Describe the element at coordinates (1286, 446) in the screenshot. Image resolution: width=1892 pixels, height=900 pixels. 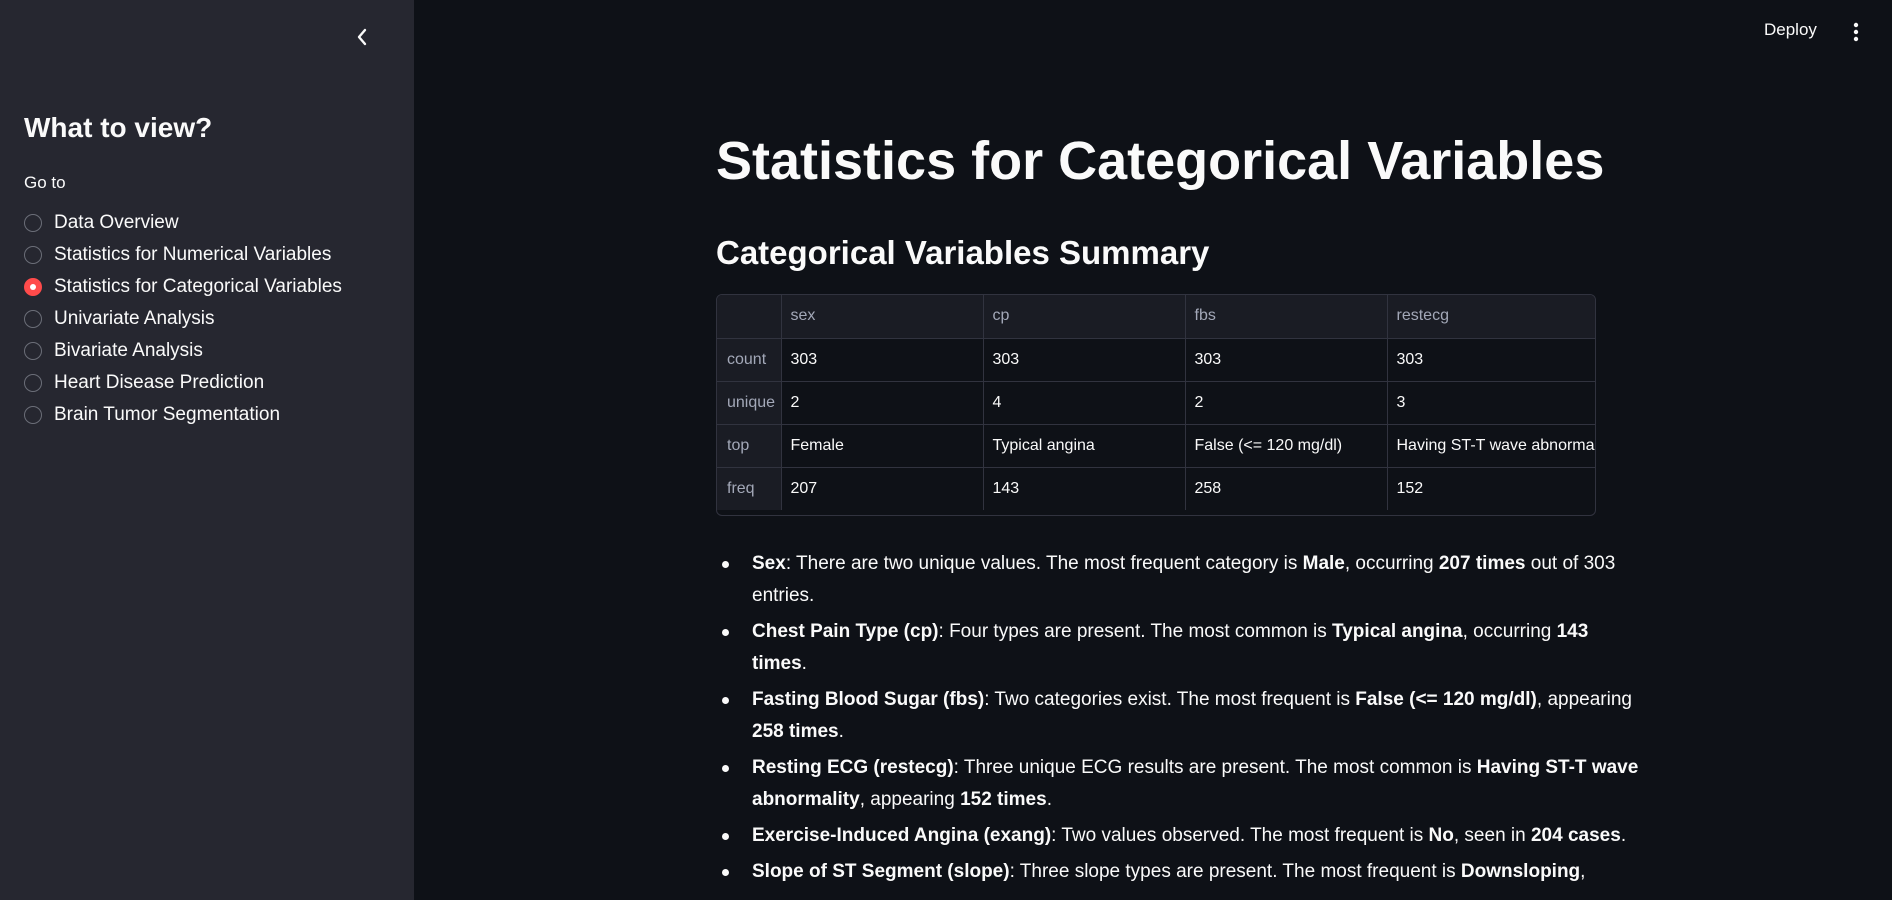
I see `table-cell: False (<= 120 mg/dl)` at that location.